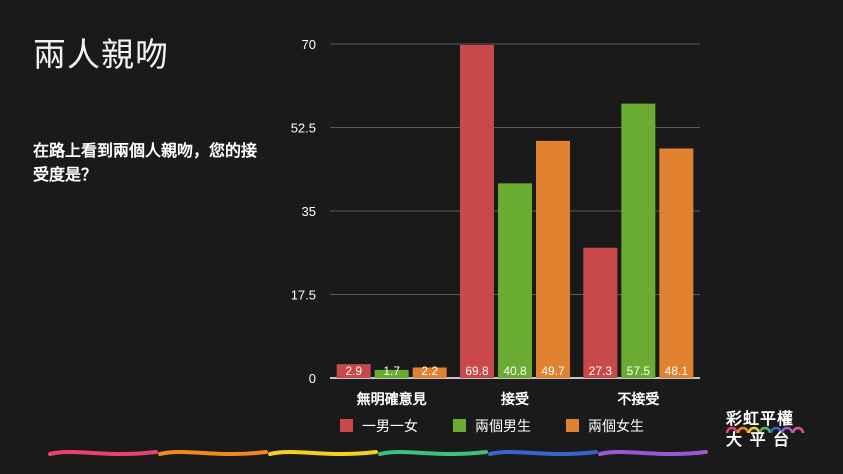 The image size is (843, 474). I want to click on legend-label: 兩個女生, so click(616, 426).